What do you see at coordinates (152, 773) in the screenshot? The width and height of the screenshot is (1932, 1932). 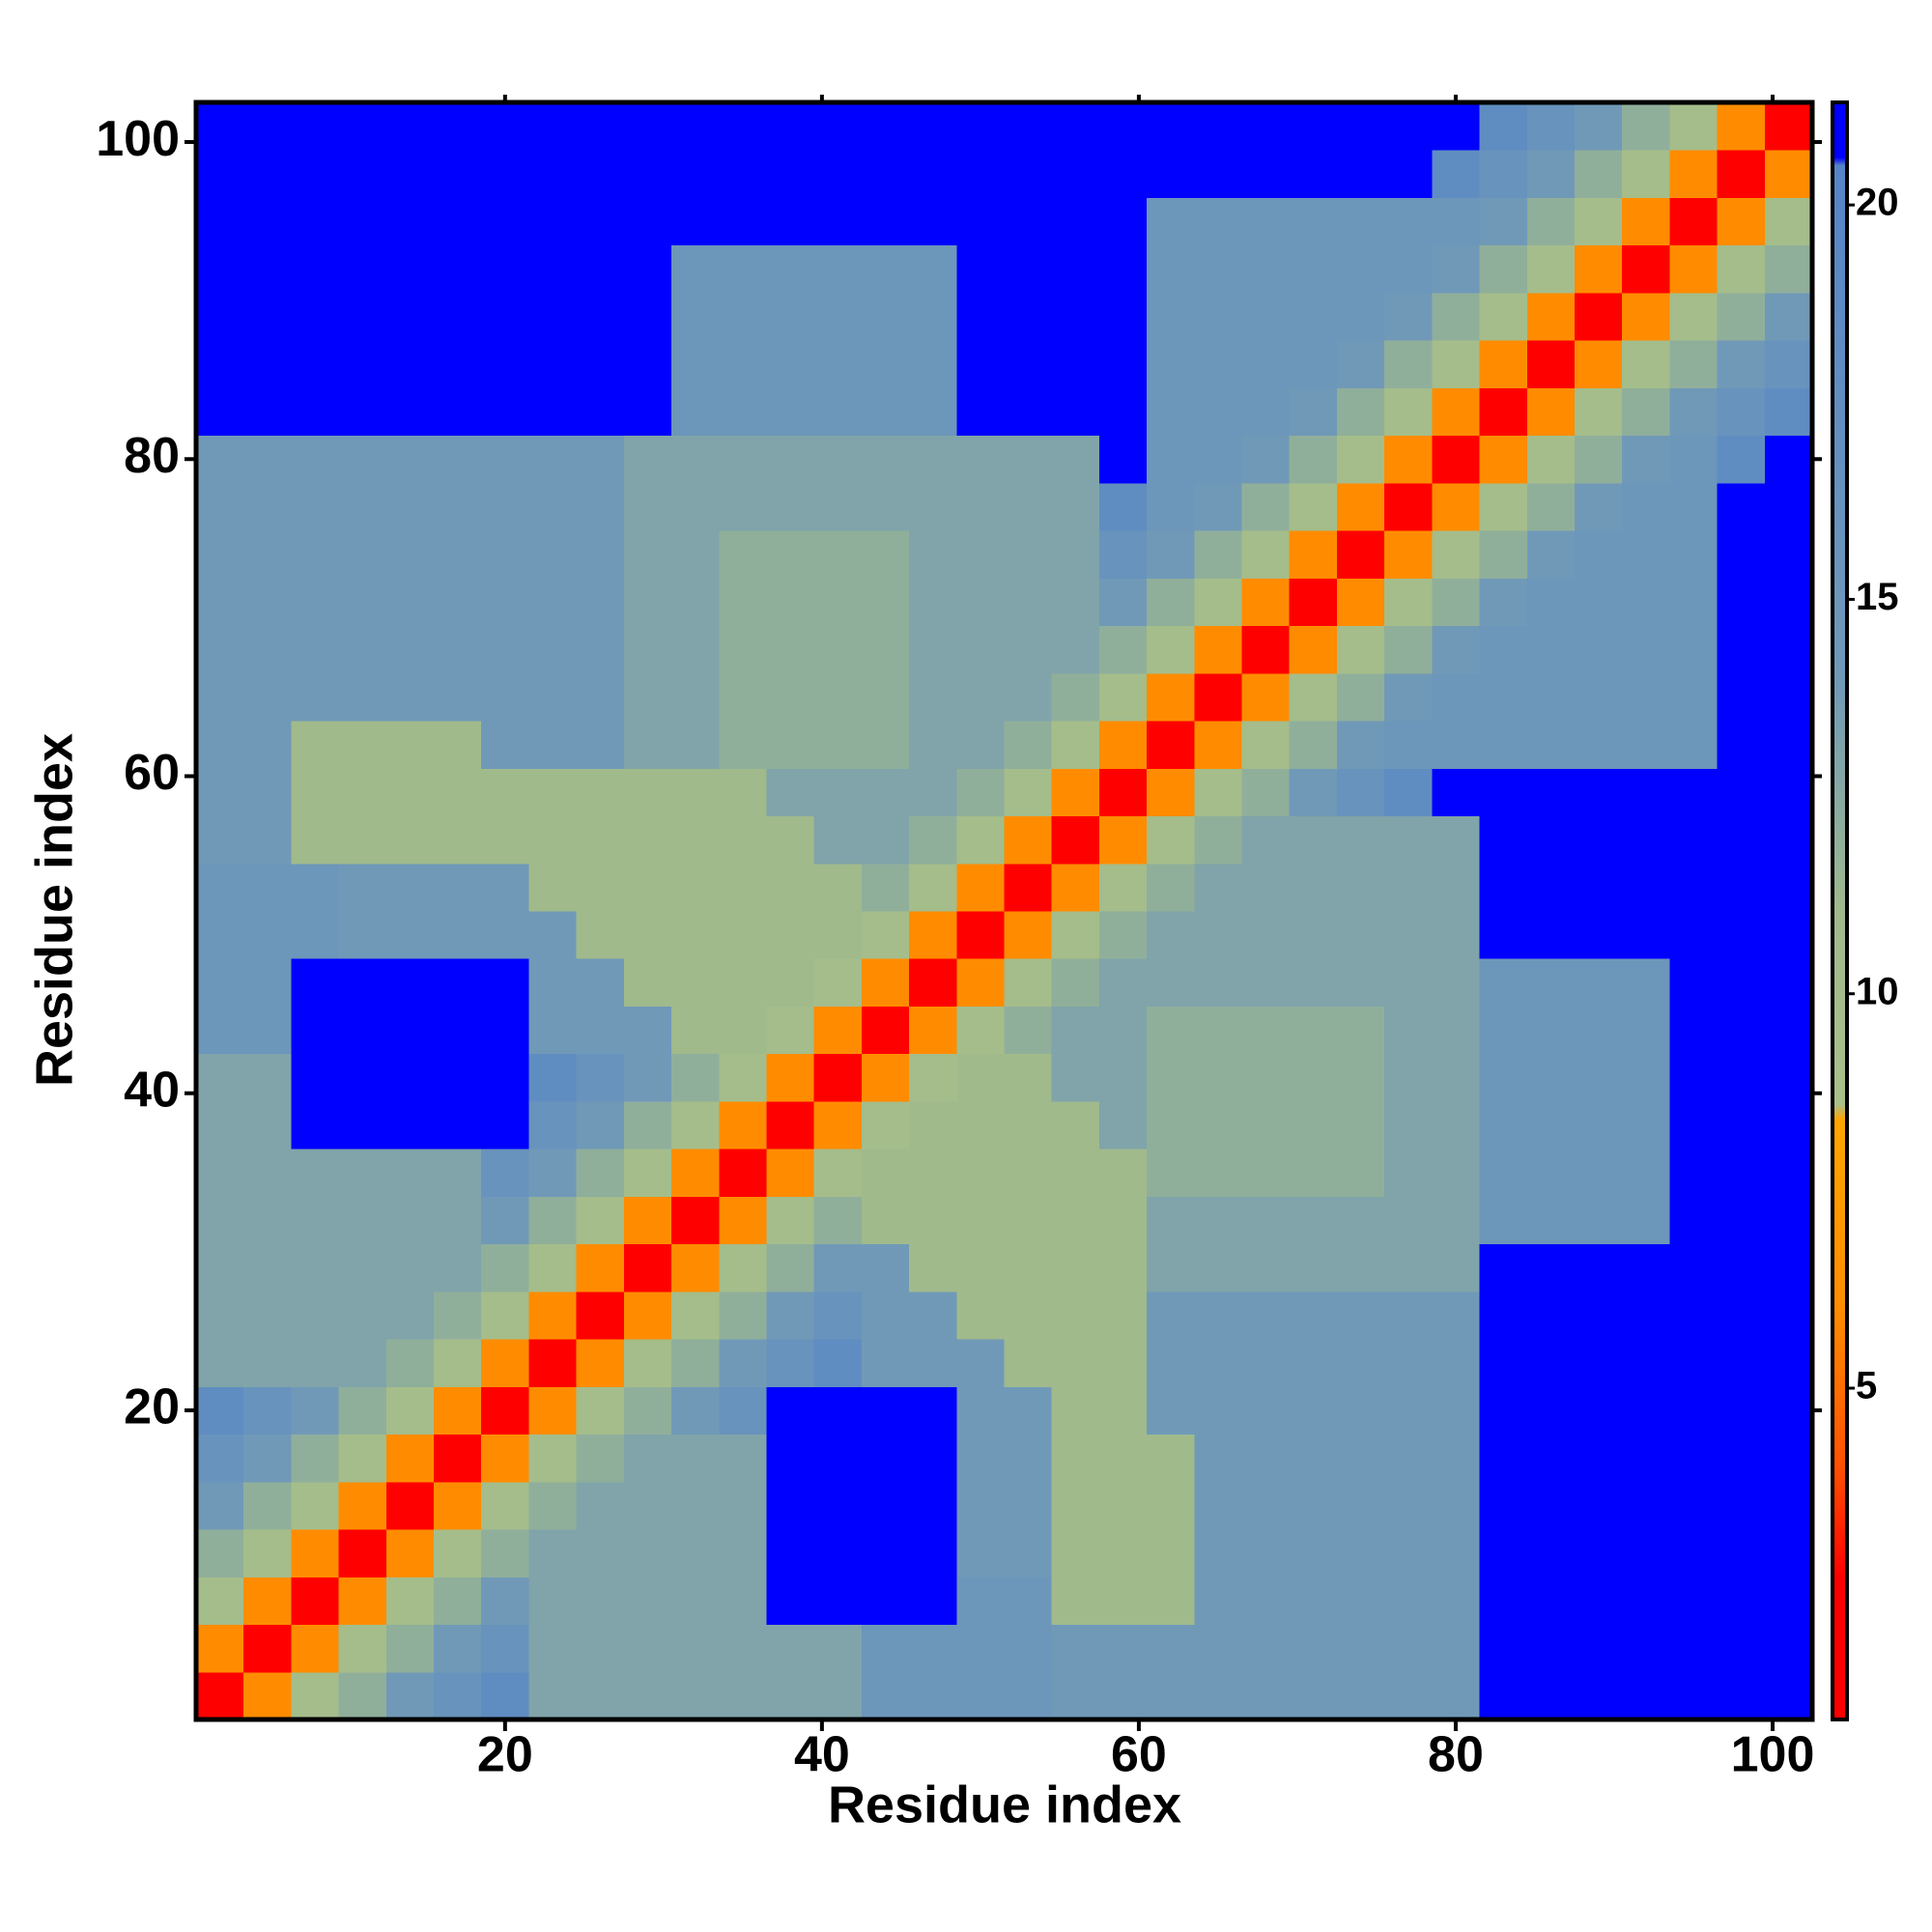 I see `y-tick-label: 60` at bounding box center [152, 773].